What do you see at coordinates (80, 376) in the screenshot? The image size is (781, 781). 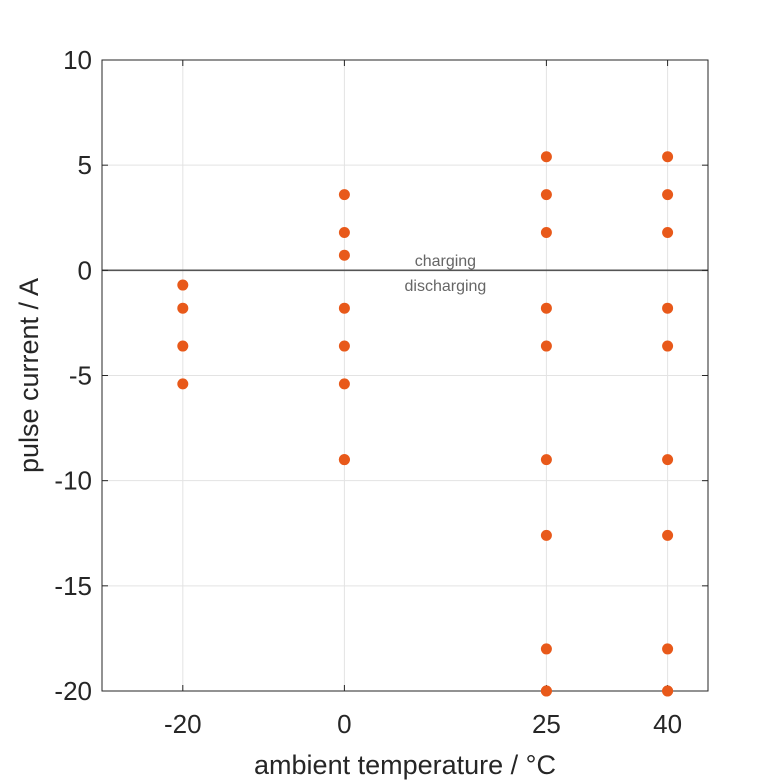 I see `y-tick-label: -5` at bounding box center [80, 376].